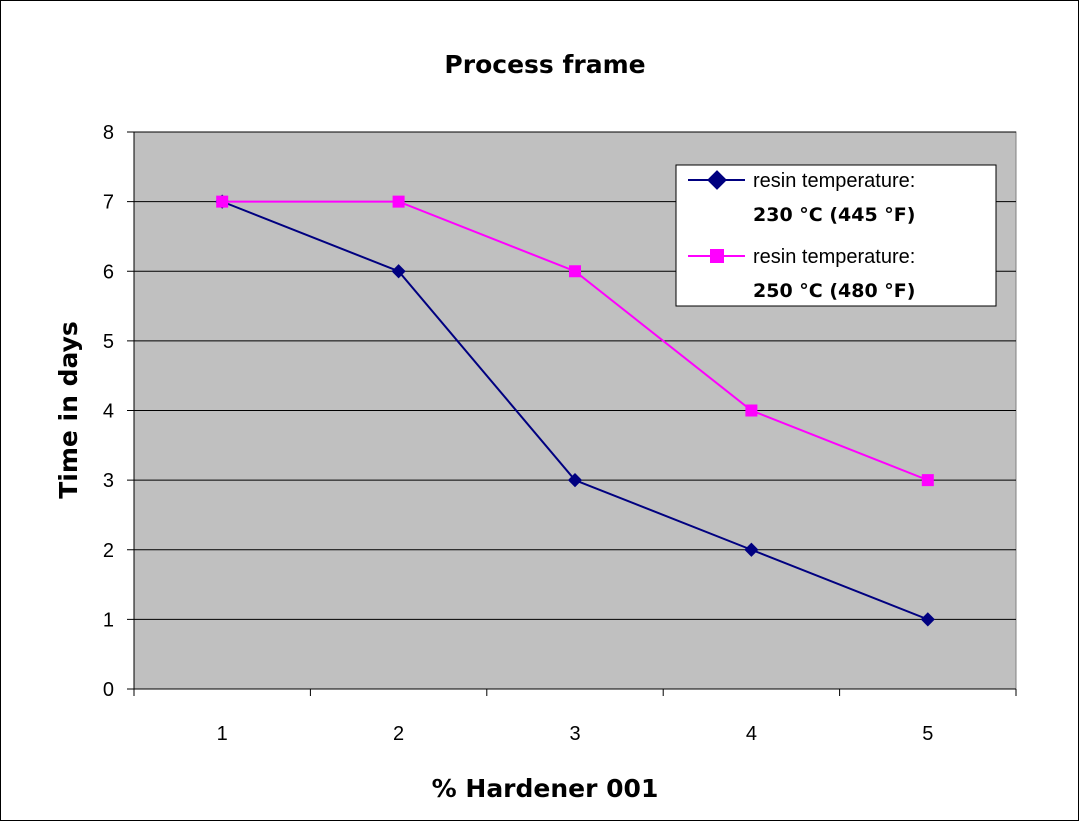  What do you see at coordinates (108, 551) in the screenshot?
I see `y-tick-label: 2` at bounding box center [108, 551].